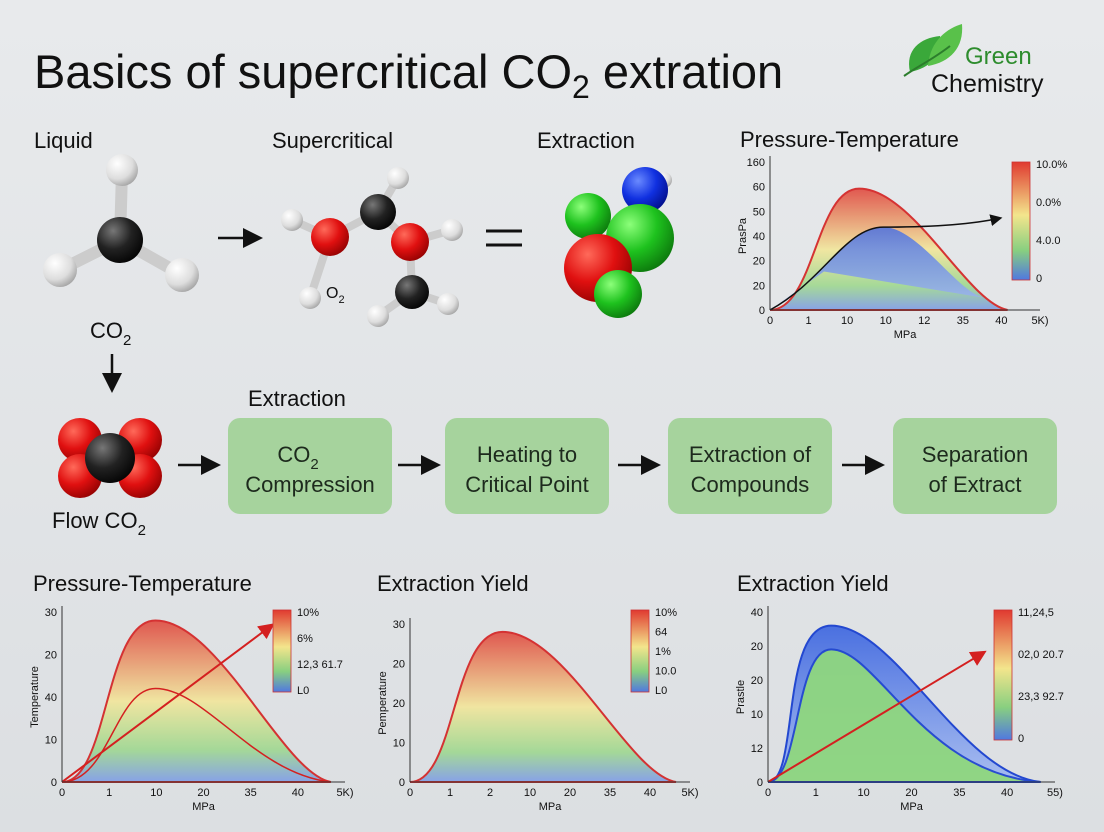 This screenshot has height=832, width=1104. What do you see at coordinates (1041, 697) in the screenshot?
I see `colorbar-label: 23,3 92.7` at bounding box center [1041, 697].